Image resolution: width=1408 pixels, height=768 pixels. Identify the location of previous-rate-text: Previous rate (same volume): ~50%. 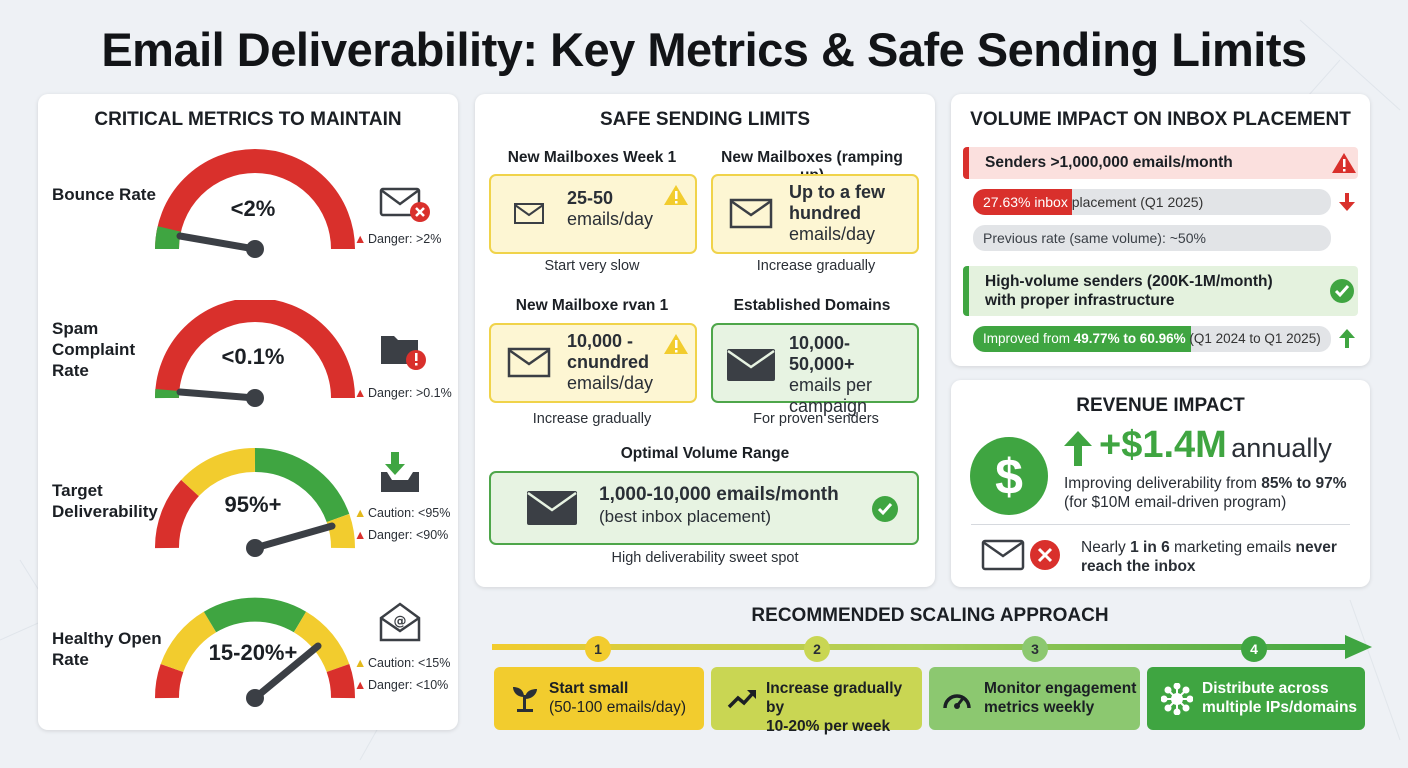
(1094, 238).